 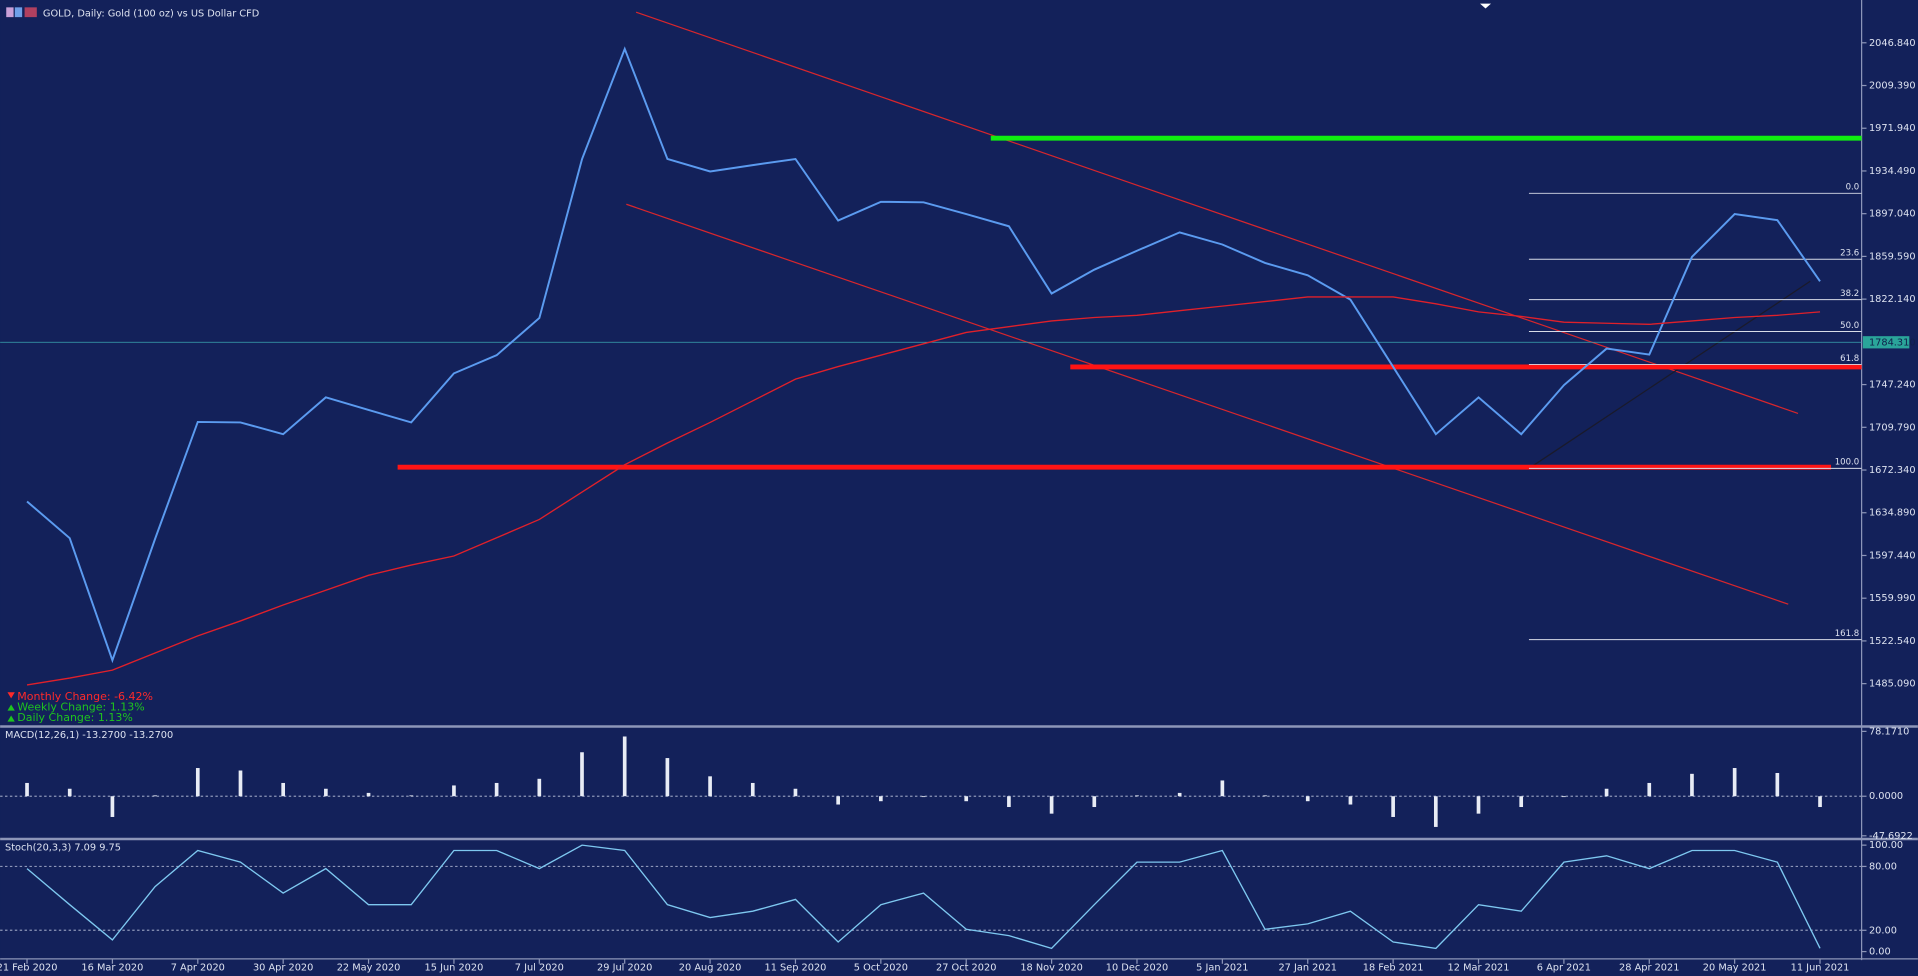 I want to click on y-tick-label: 78.1710, so click(x=1889, y=731).